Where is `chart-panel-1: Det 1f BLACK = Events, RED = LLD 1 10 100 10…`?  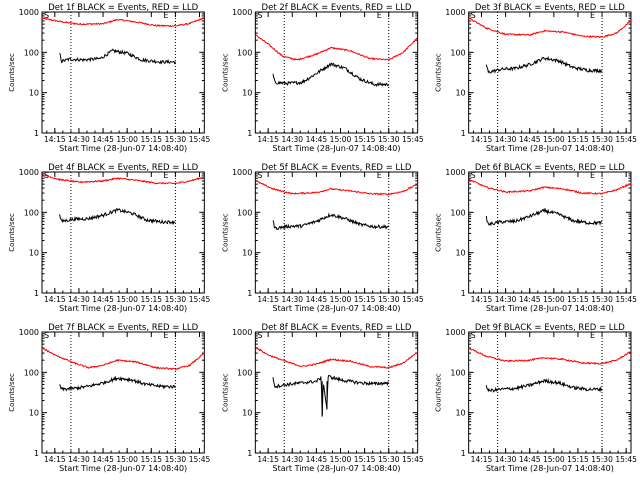 chart-panel-1: Det 1f BLACK = Events, RED = LLD 1 10 100 10… is located at coordinates (109, 78).